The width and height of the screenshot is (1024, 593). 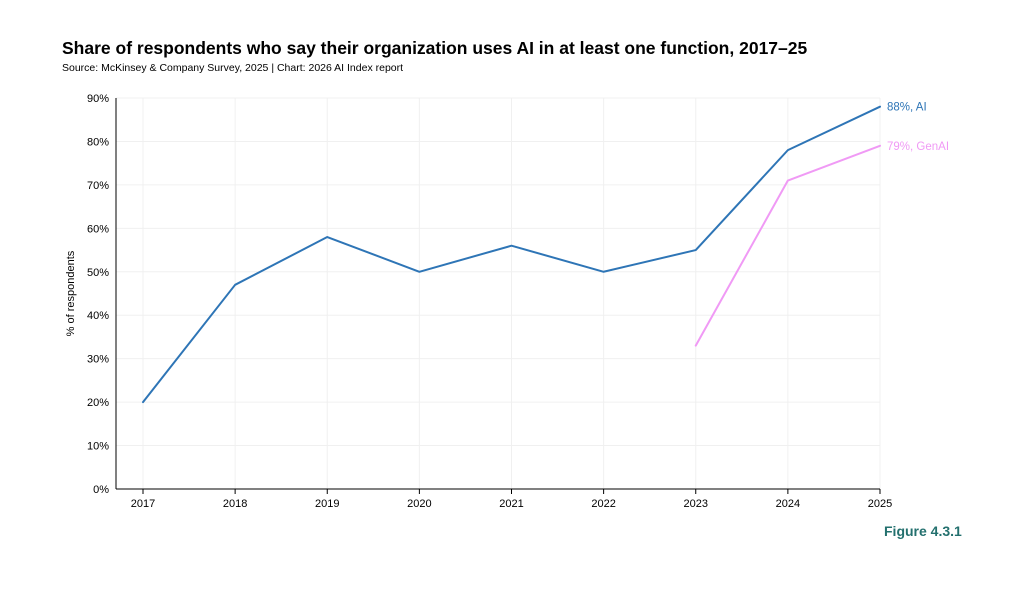 What do you see at coordinates (511, 504) in the screenshot?
I see `x-tick-label: 2021` at bounding box center [511, 504].